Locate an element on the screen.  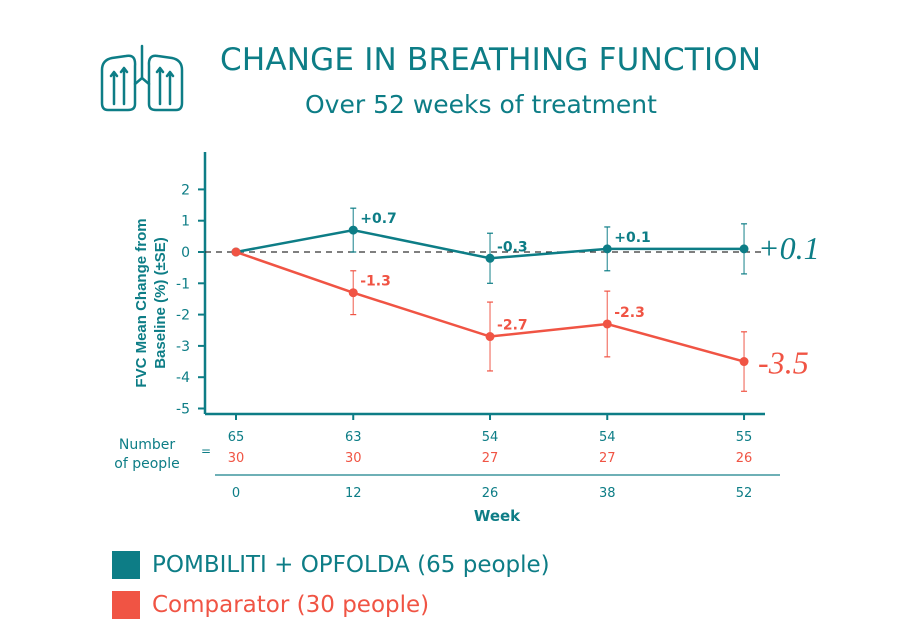
y-tick-label: -5 is located at coordinates (183, 410).